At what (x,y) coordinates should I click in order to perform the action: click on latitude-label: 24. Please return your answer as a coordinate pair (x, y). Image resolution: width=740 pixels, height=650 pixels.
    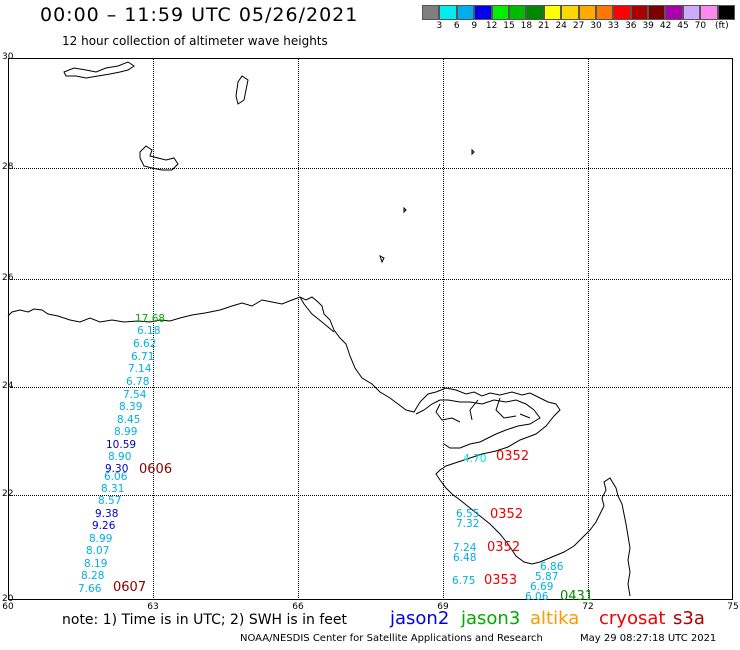
    Looking at the image, I should click on (8, 386).